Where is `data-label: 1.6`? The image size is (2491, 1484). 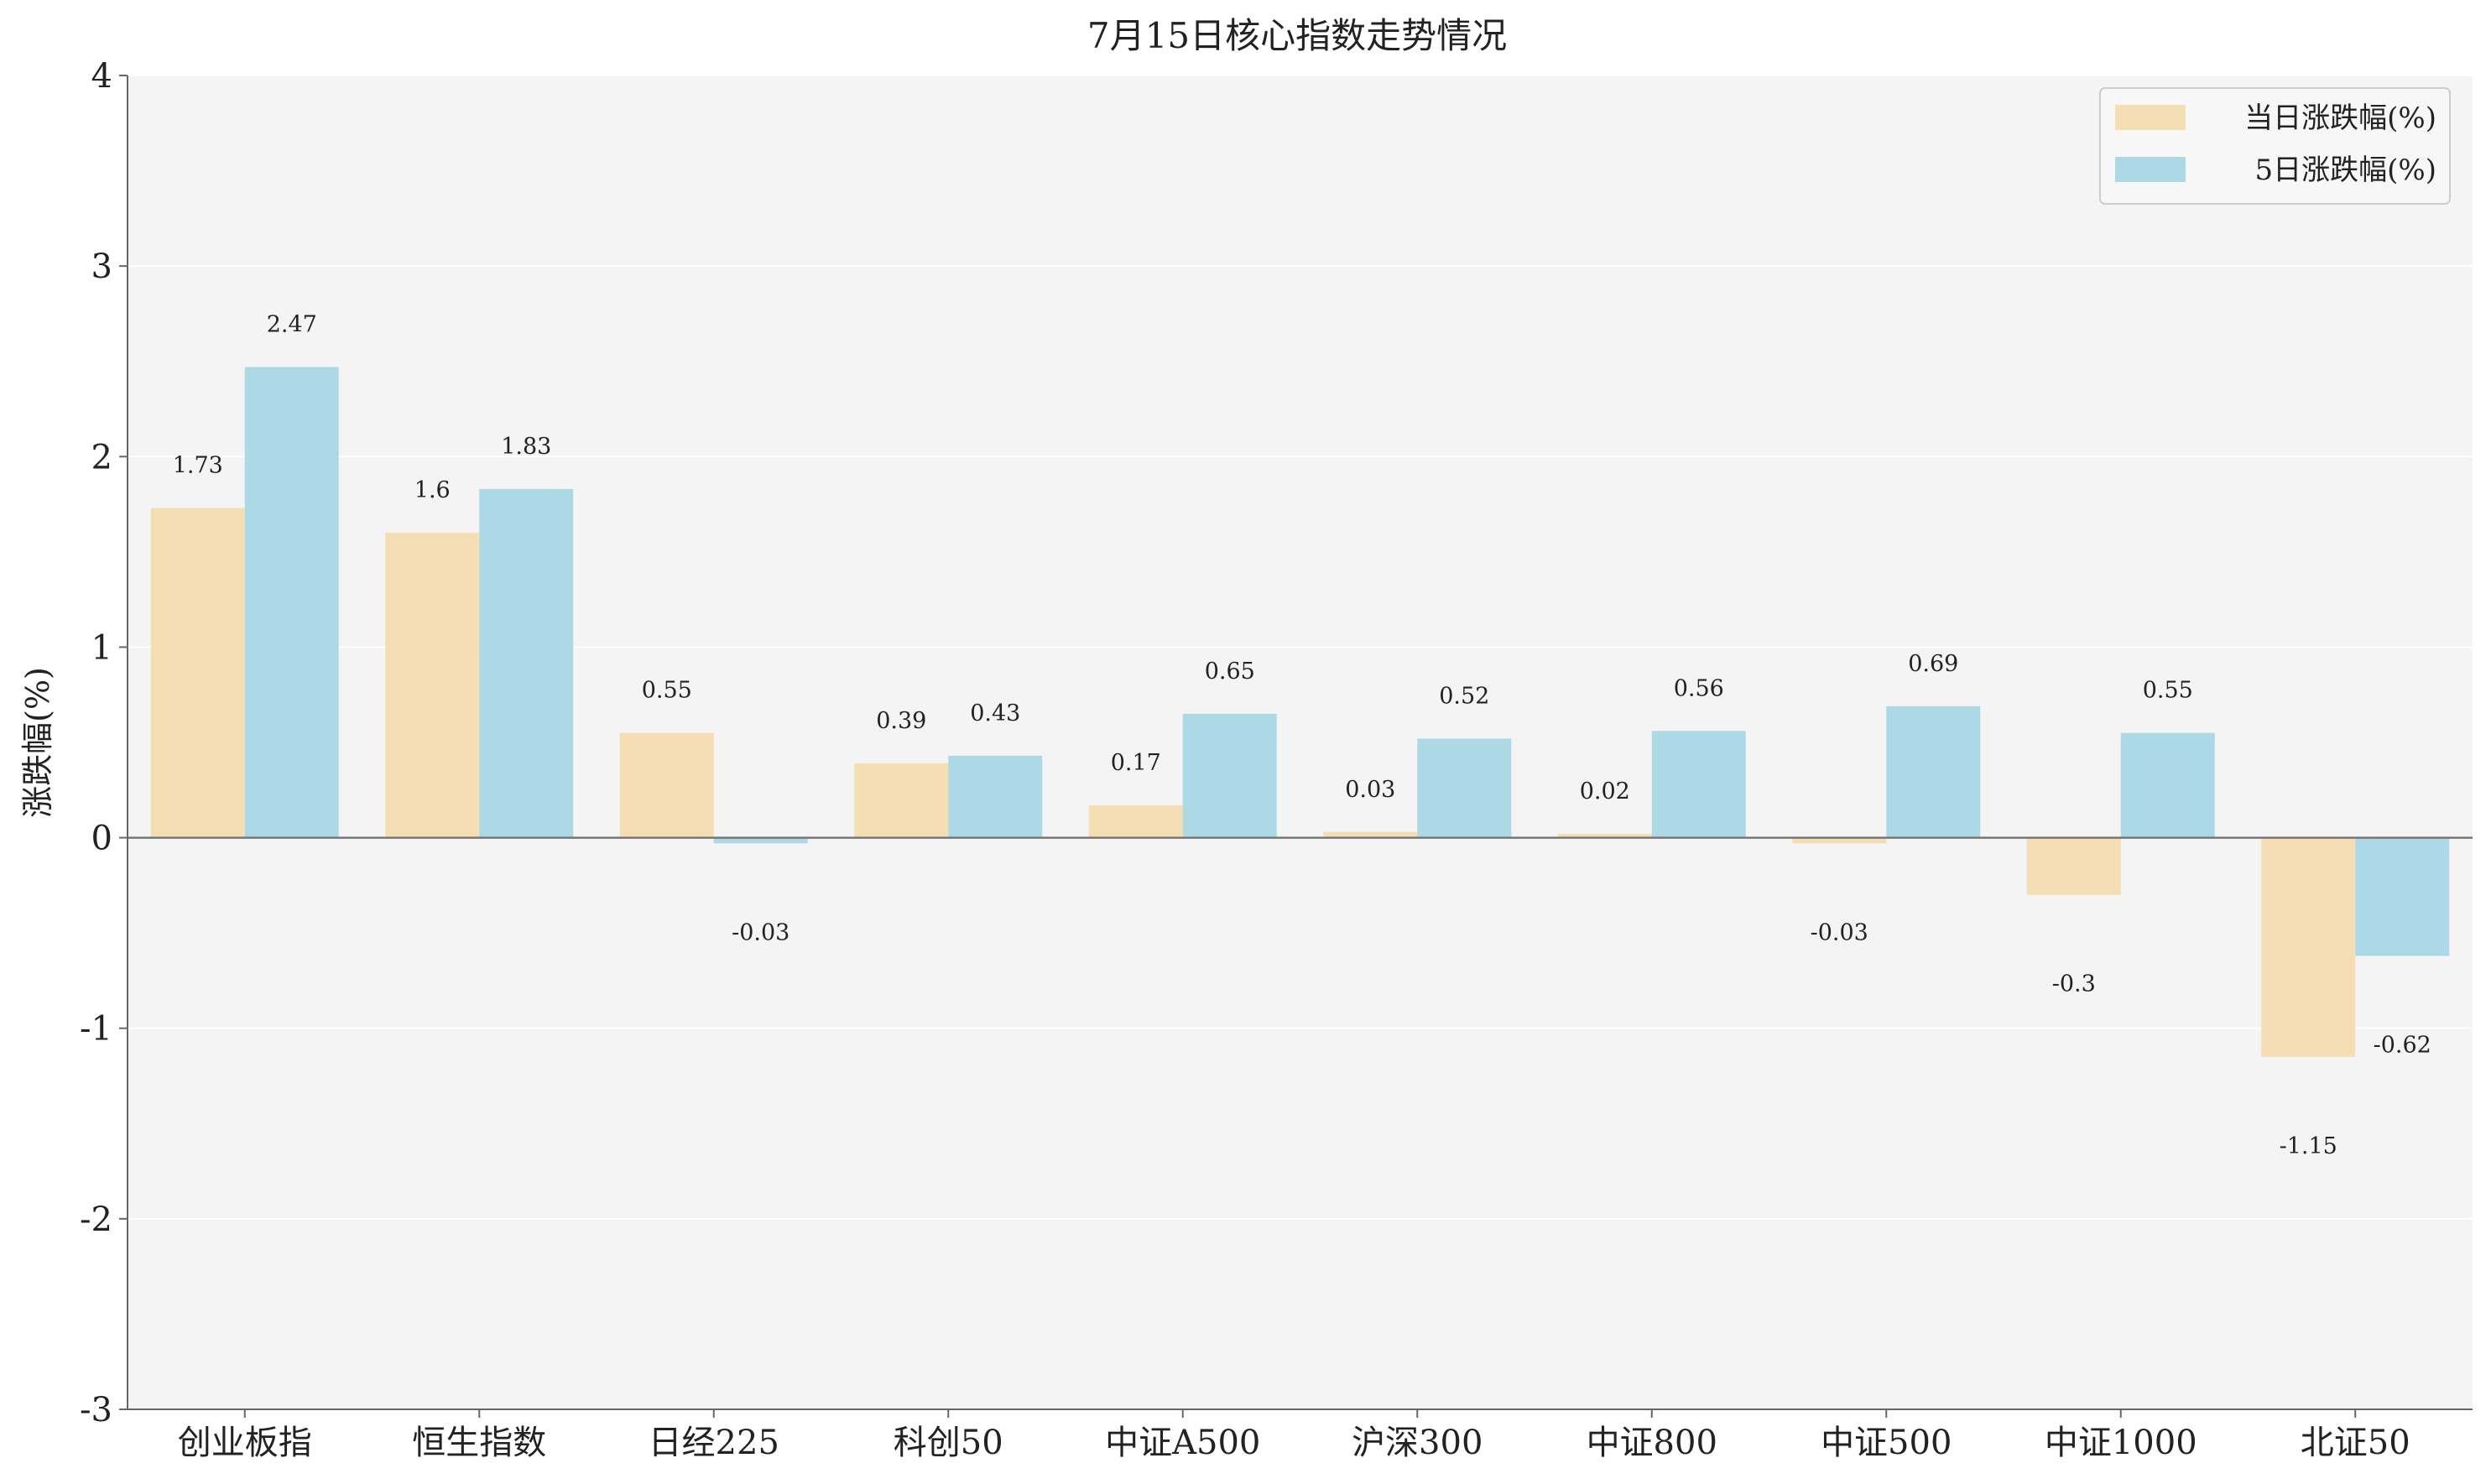
data-label: 1.6 is located at coordinates (432, 490).